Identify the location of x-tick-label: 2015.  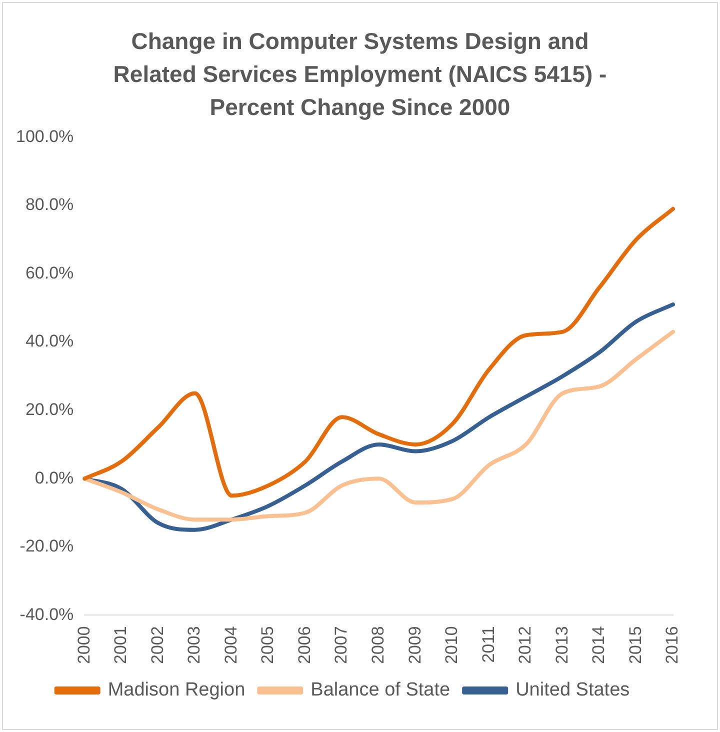
(635, 645).